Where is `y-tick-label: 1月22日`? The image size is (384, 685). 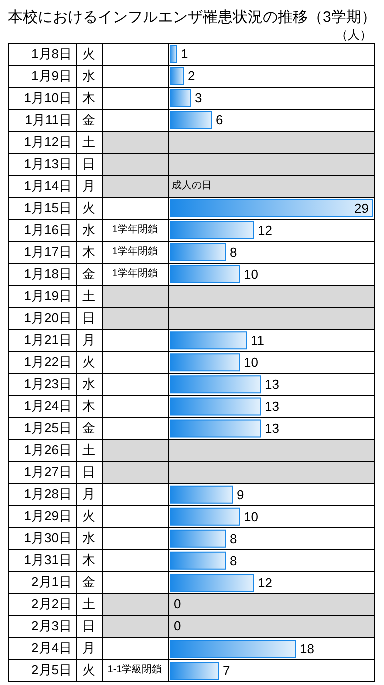 y-tick-label: 1月22日 is located at coordinates (48, 362).